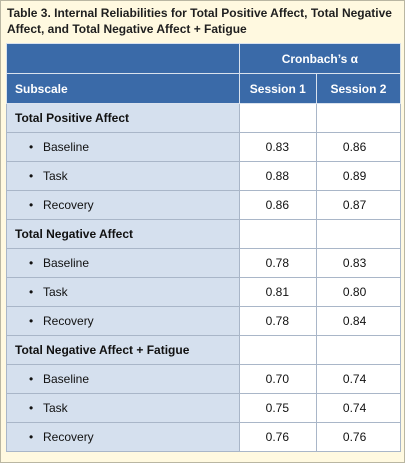 This screenshot has height=463, width=405. Describe the element at coordinates (358, 205) in the screenshot. I see `session-2-value: 0.87` at that location.